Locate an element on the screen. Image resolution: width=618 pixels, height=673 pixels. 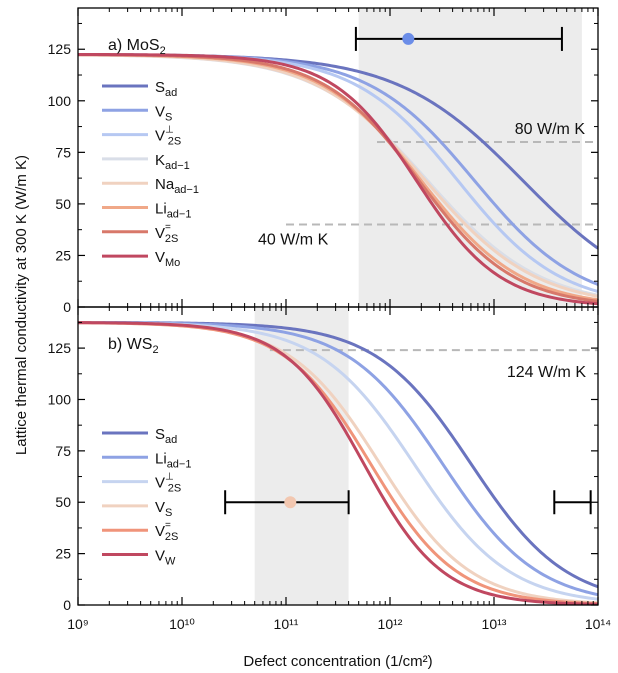
panel-title: b) WS2 is located at coordinates (133, 346).